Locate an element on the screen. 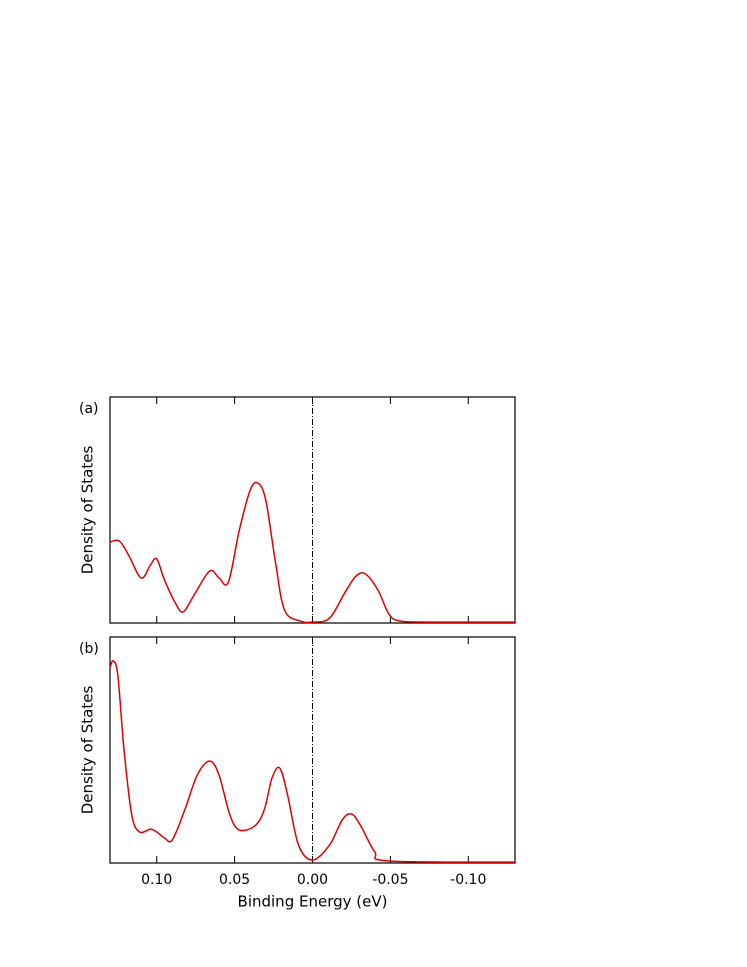 The image size is (747, 967). x-tick-label: 0.00 is located at coordinates (312, 880).